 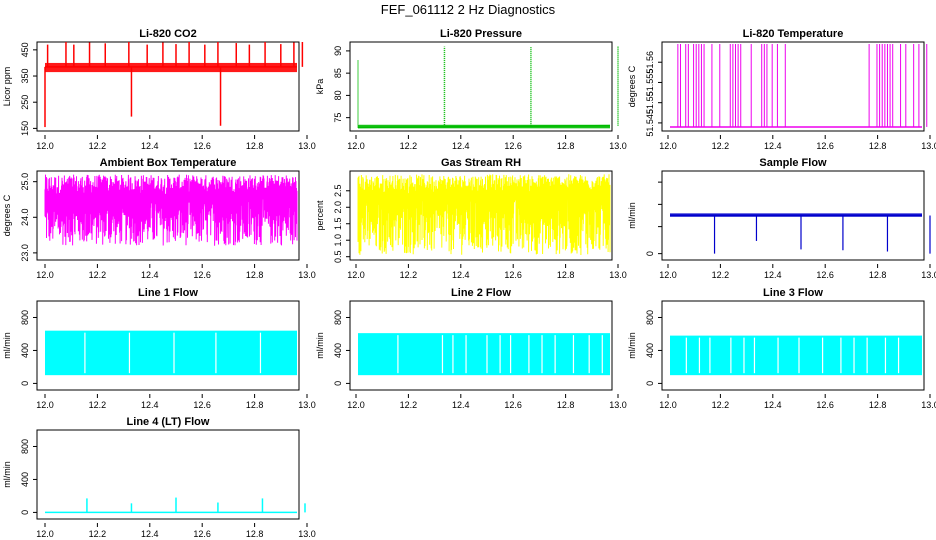 I want to click on y-tick-label: 90, so click(x=338, y=51).